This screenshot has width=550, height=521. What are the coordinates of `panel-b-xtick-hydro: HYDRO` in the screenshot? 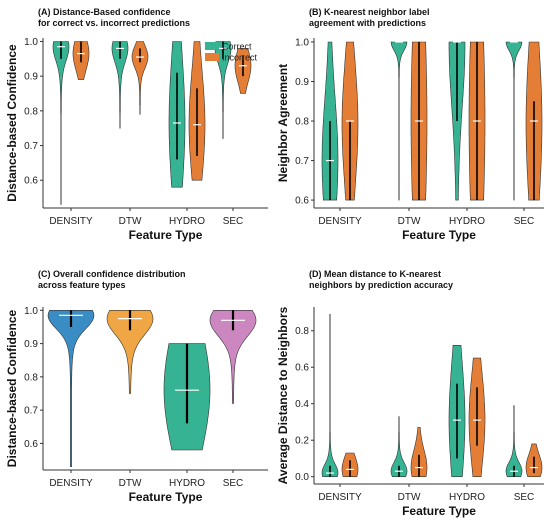 It's located at (467, 221).